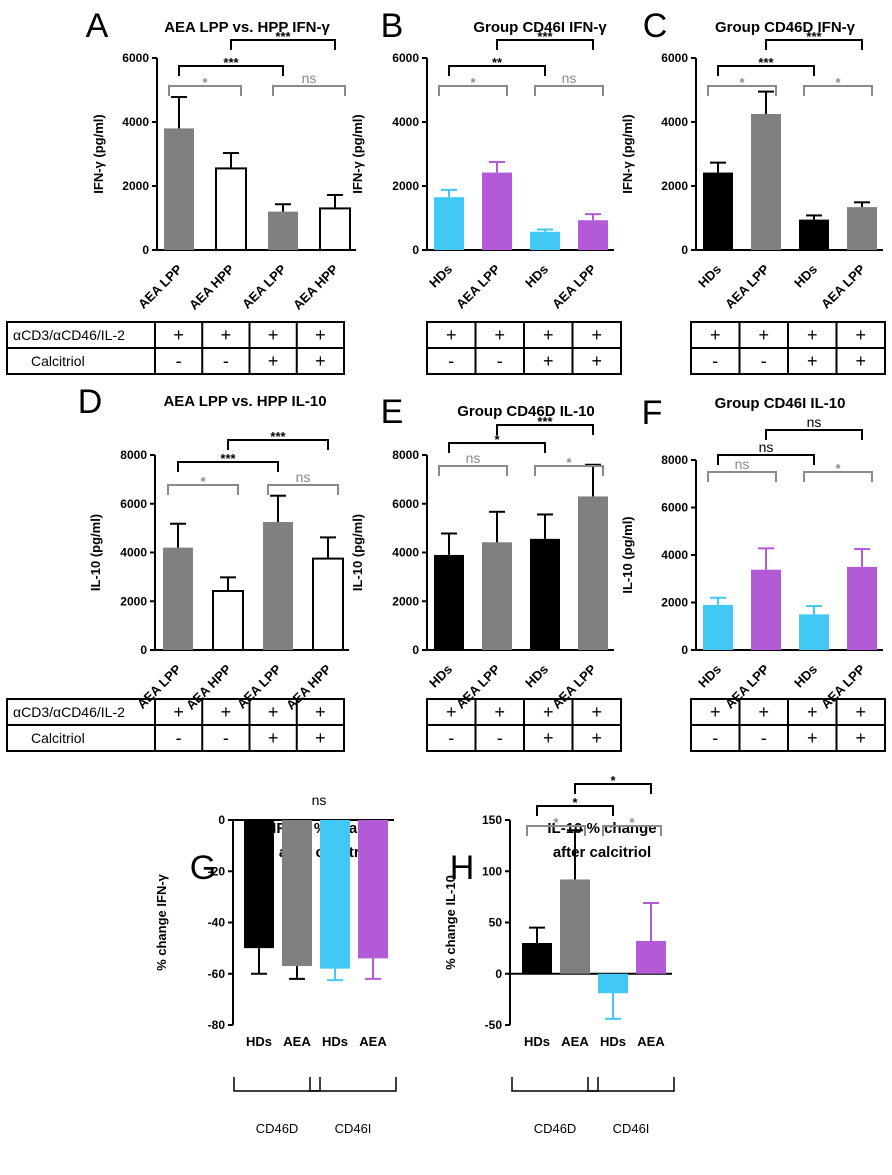 The width and height of the screenshot is (892, 1175). Describe the element at coordinates (69, 335) in the screenshot. I see `table-row-label: αCD3/αCD46/IL-2` at that location.